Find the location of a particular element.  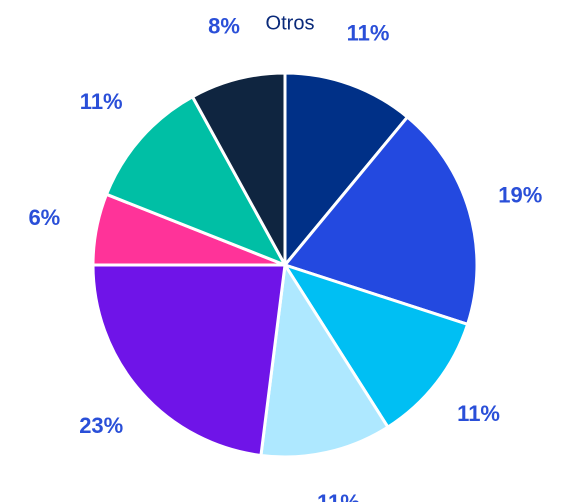

chart-title: Otros is located at coordinates (290, 23).